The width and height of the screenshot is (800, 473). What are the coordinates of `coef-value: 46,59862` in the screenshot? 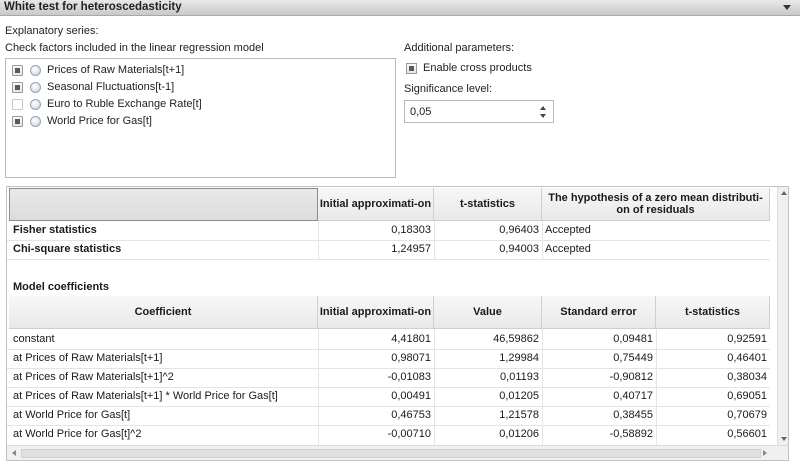 It's located at (516, 339).